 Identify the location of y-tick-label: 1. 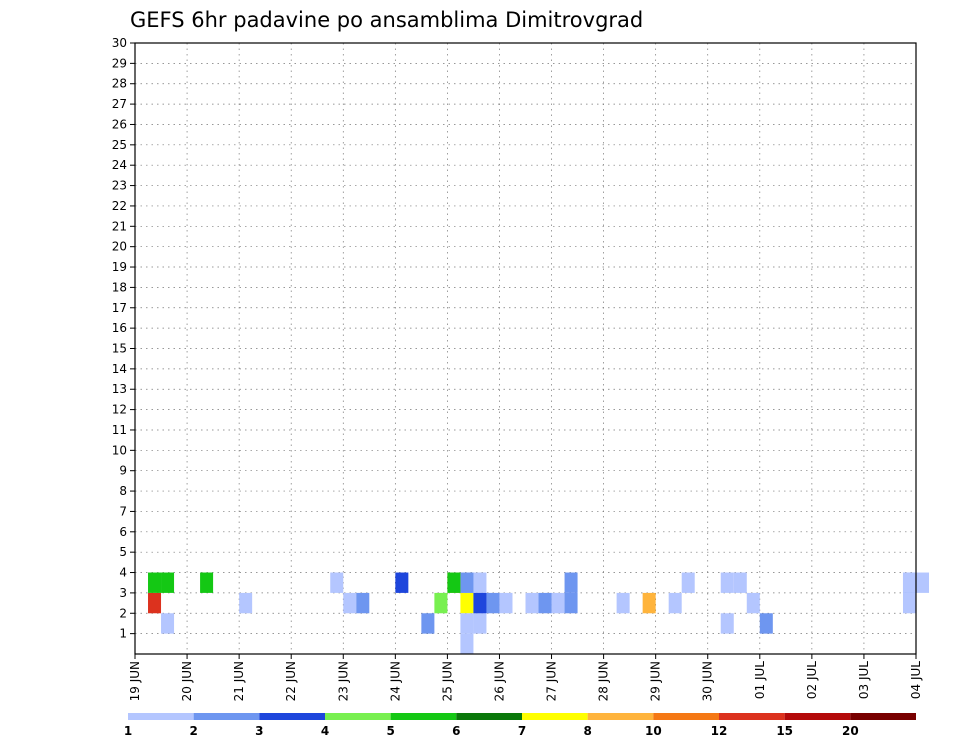
(123, 634).